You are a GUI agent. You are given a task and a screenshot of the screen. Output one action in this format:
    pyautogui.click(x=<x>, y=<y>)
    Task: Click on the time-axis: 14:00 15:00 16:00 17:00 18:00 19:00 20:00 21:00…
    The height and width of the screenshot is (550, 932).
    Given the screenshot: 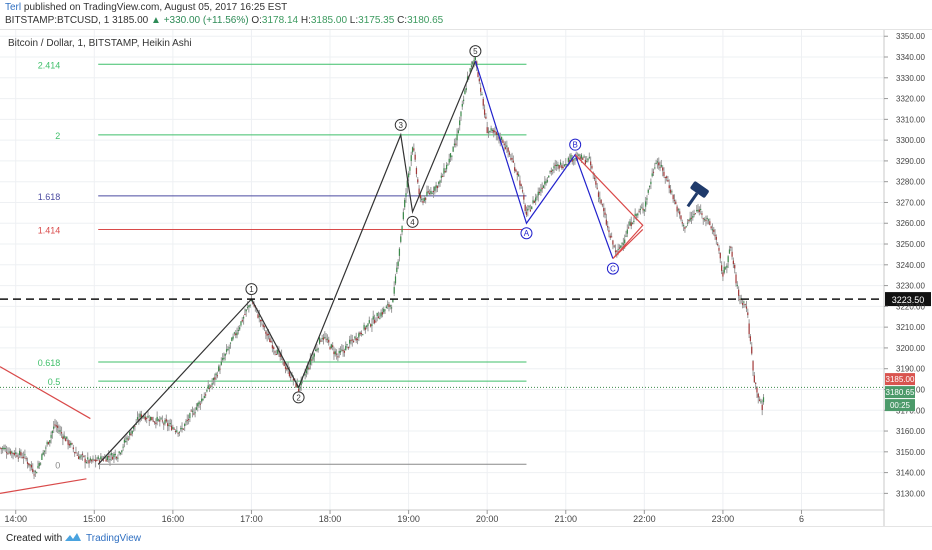 What is the action you would take?
    pyautogui.click(x=404, y=517)
    